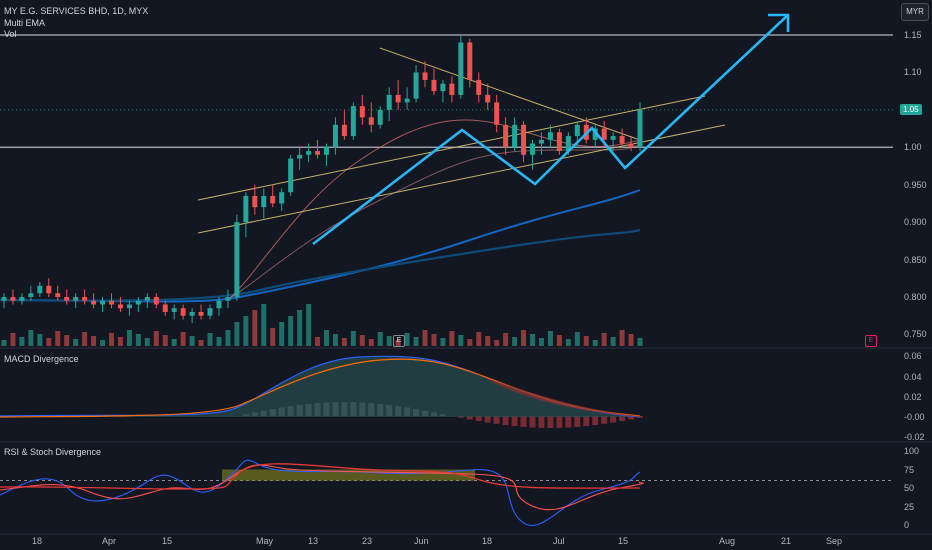  Describe the element at coordinates (911, 109) in the screenshot. I see `last-price-badge: 1.05` at that location.